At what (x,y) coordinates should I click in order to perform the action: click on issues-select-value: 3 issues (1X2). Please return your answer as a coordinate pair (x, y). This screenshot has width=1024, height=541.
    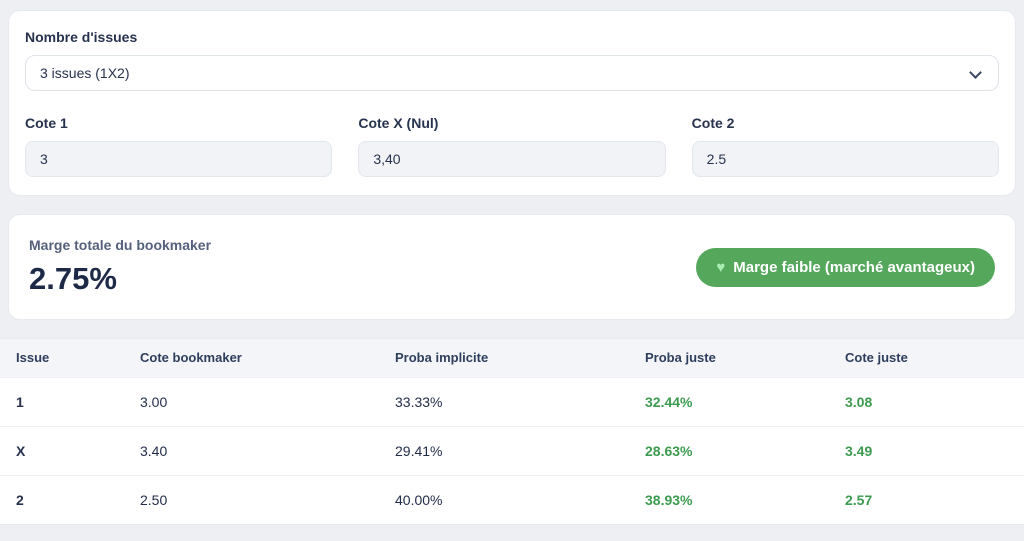
    Looking at the image, I should click on (85, 73).